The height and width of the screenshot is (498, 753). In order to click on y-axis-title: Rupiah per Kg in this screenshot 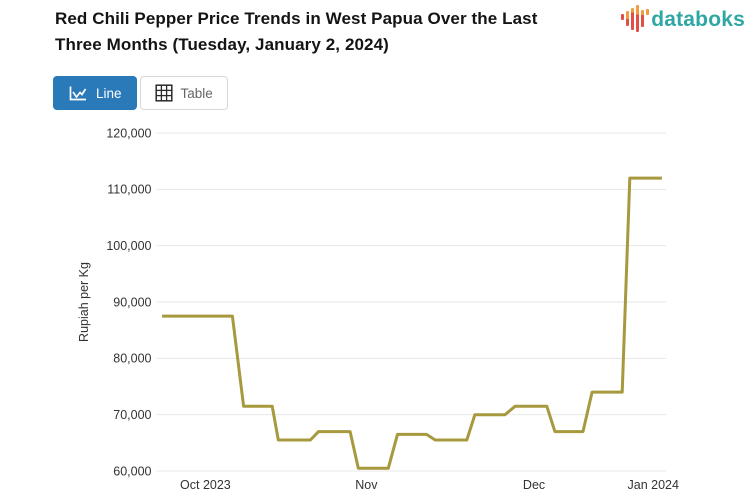, I will do `click(84, 302)`.